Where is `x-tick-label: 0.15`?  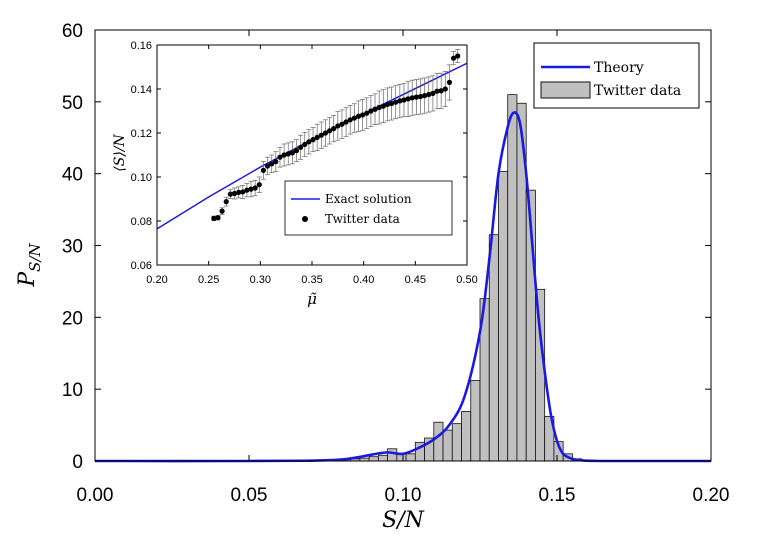 x-tick-label: 0.15 is located at coordinates (557, 495).